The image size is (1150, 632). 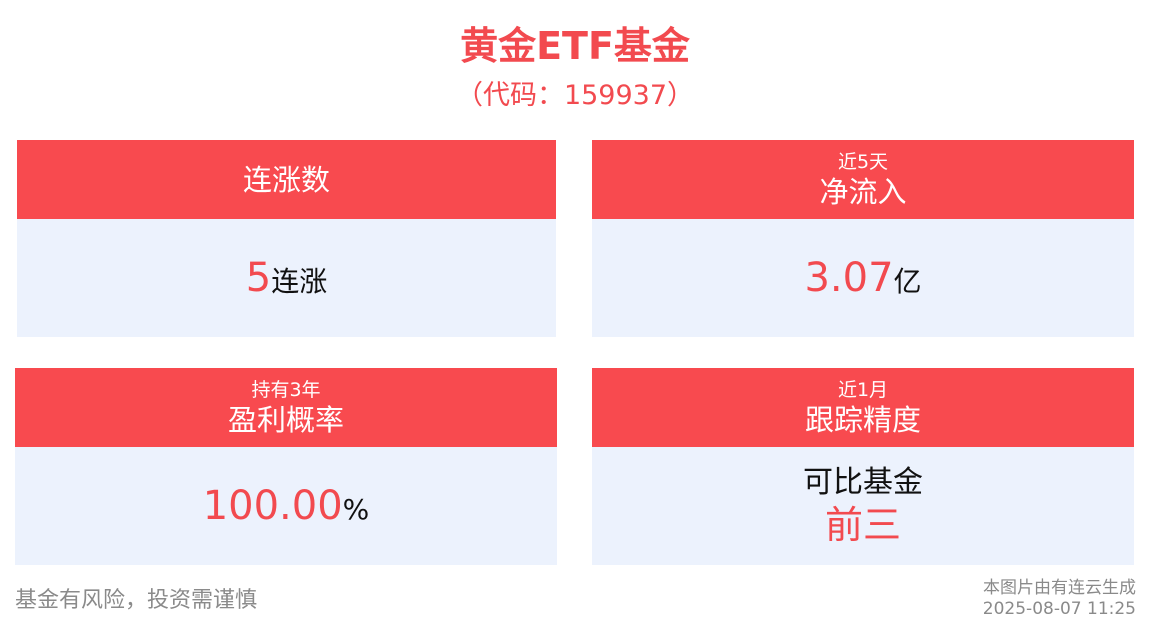 I want to click on tracking-card: 近1月 跟踪精度 可比基金 前三, so click(x=863, y=466).